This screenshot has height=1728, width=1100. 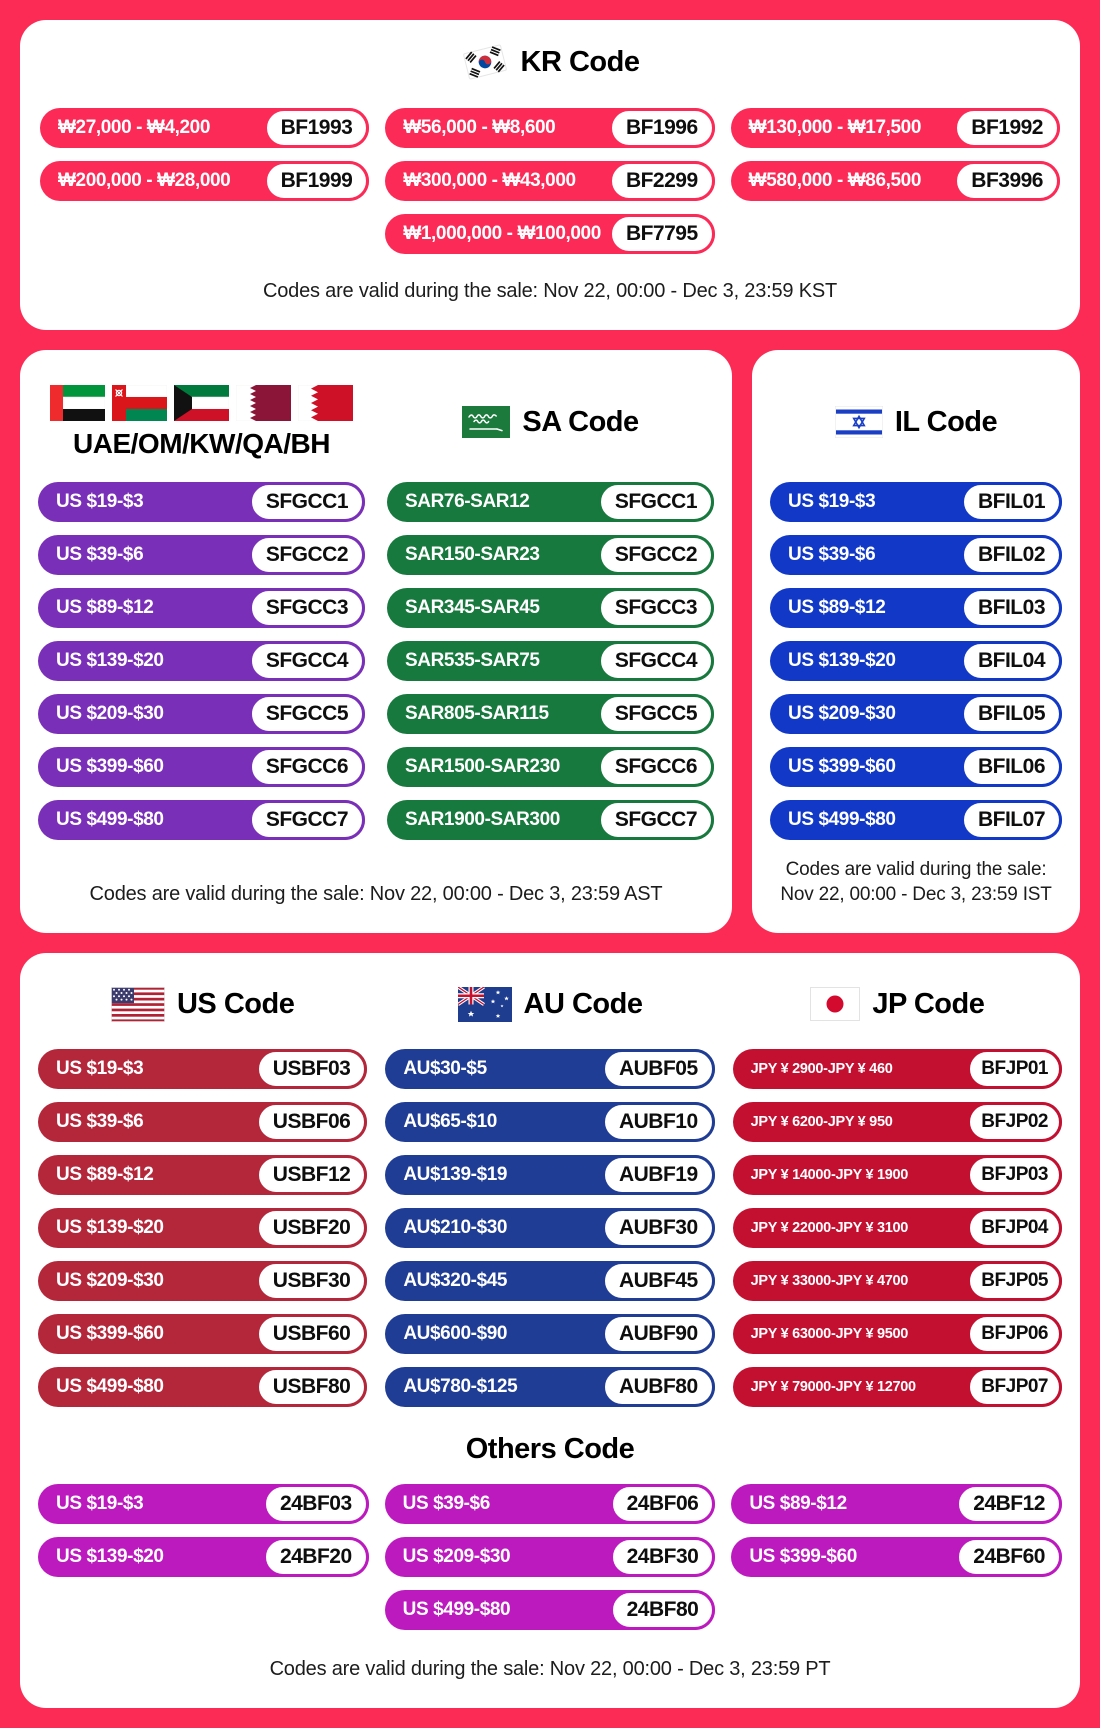 What do you see at coordinates (482, 819) in the screenshot?
I see `discount-range: SAR1900-SAR300` at bounding box center [482, 819].